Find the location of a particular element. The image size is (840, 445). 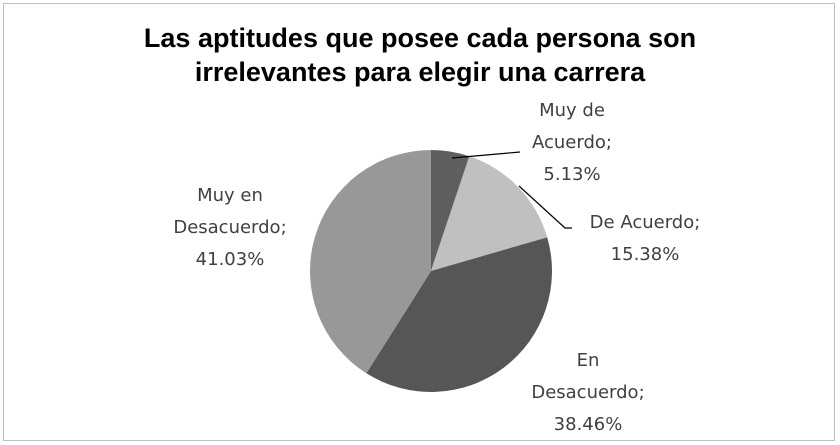

category: Muy en Desacuerdo is located at coordinates (227, 211).